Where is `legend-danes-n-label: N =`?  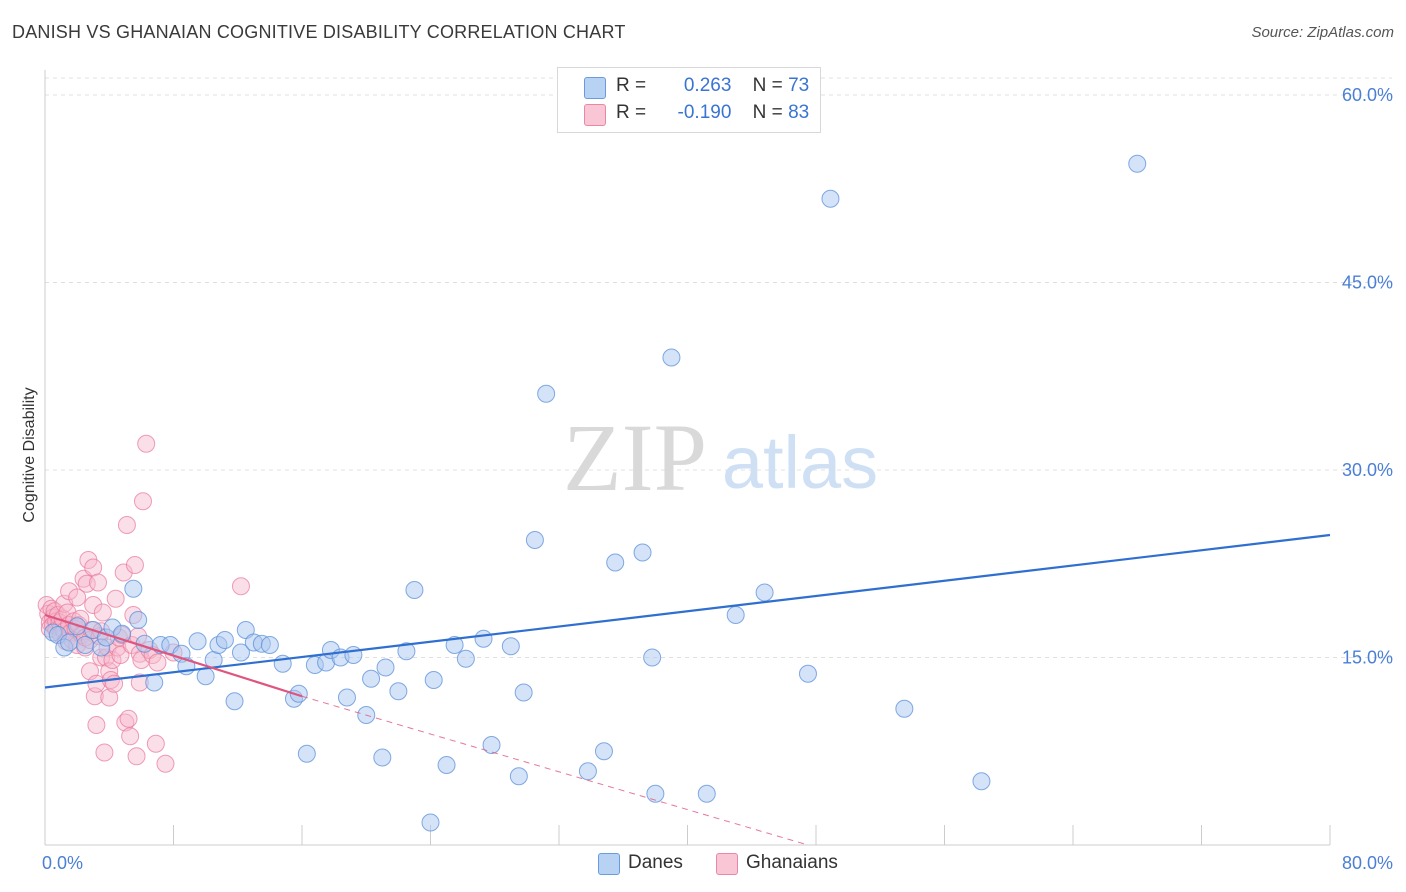
legend-danes-n-label: N = is located at coordinates (767, 85).